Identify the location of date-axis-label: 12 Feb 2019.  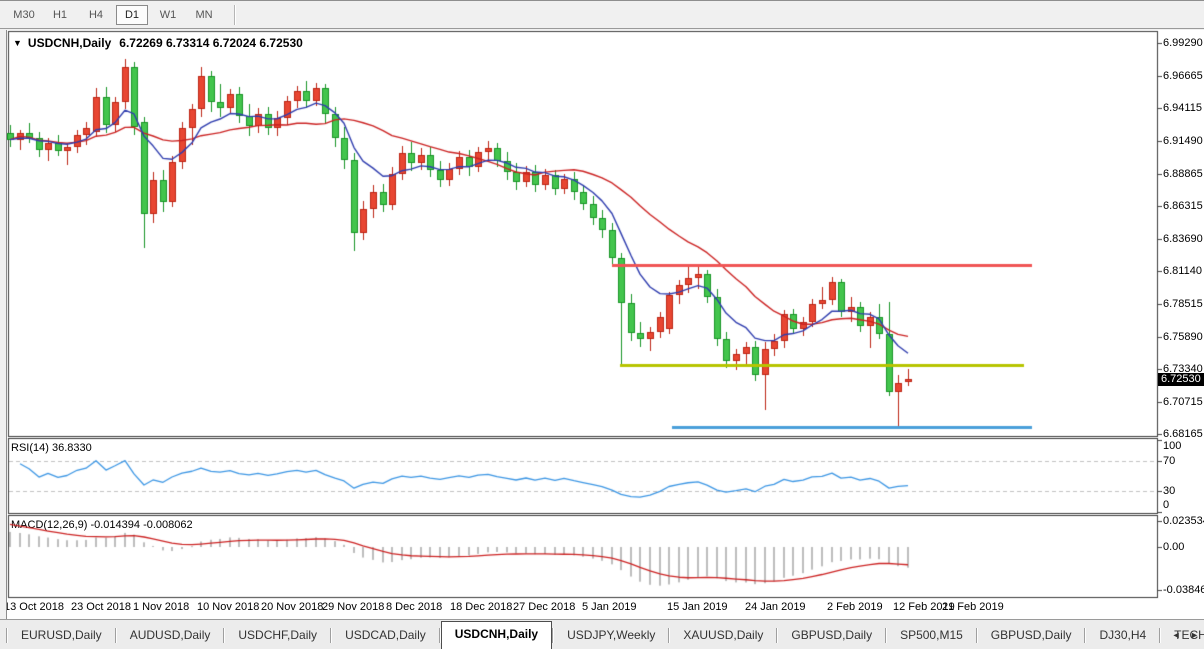
(924, 607).